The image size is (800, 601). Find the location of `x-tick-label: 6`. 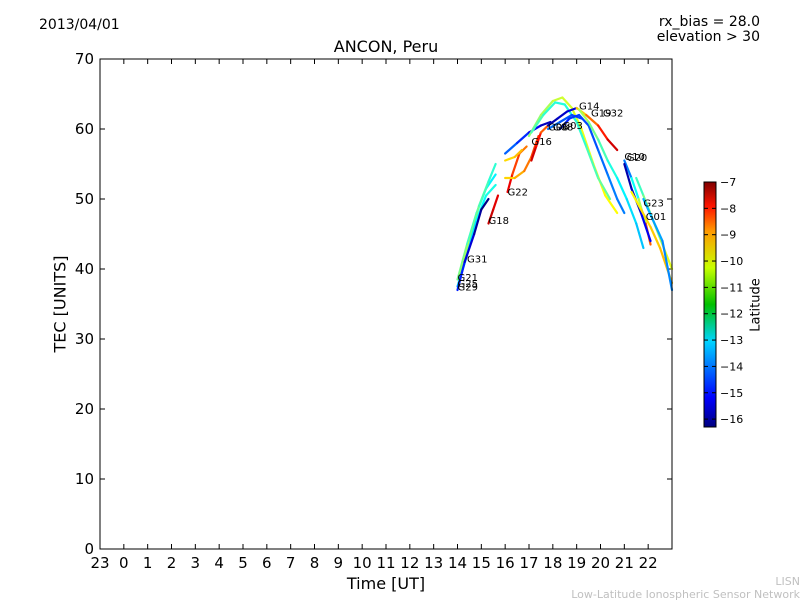

x-tick-label: 6 is located at coordinates (267, 563).